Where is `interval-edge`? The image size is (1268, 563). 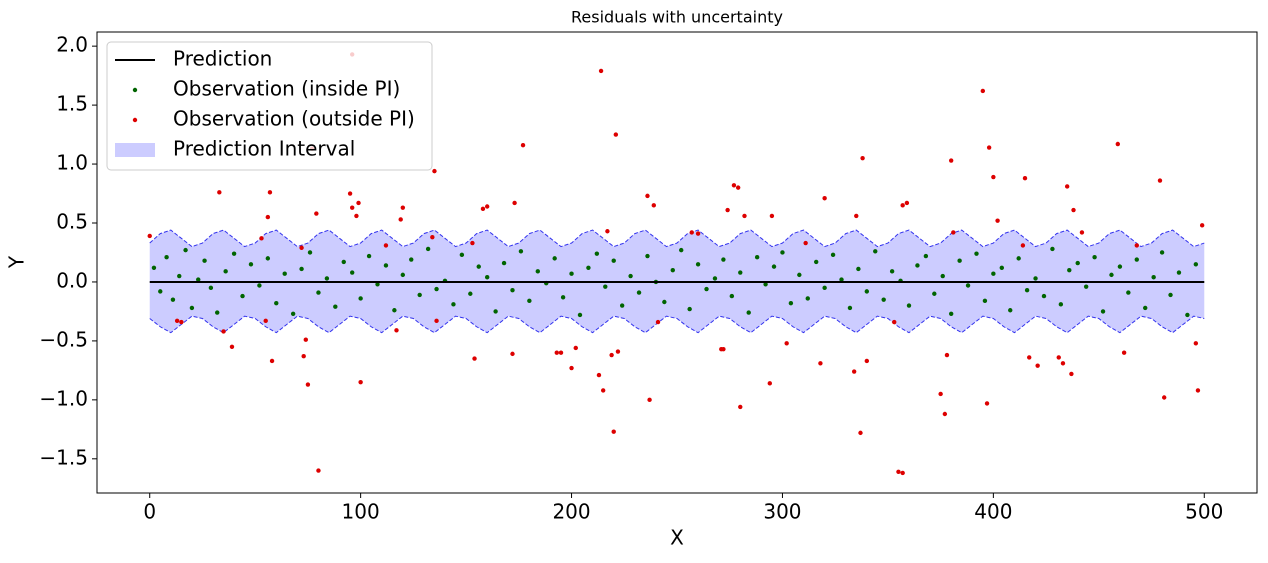 interval-edge is located at coordinates (677, 238).